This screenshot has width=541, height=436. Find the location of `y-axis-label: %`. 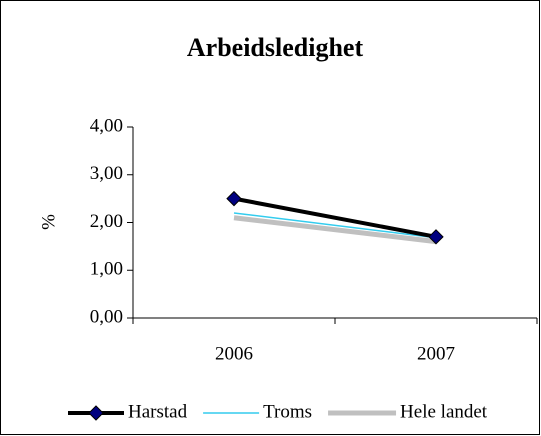

y-axis-label: % is located at coordinates (48, 222).